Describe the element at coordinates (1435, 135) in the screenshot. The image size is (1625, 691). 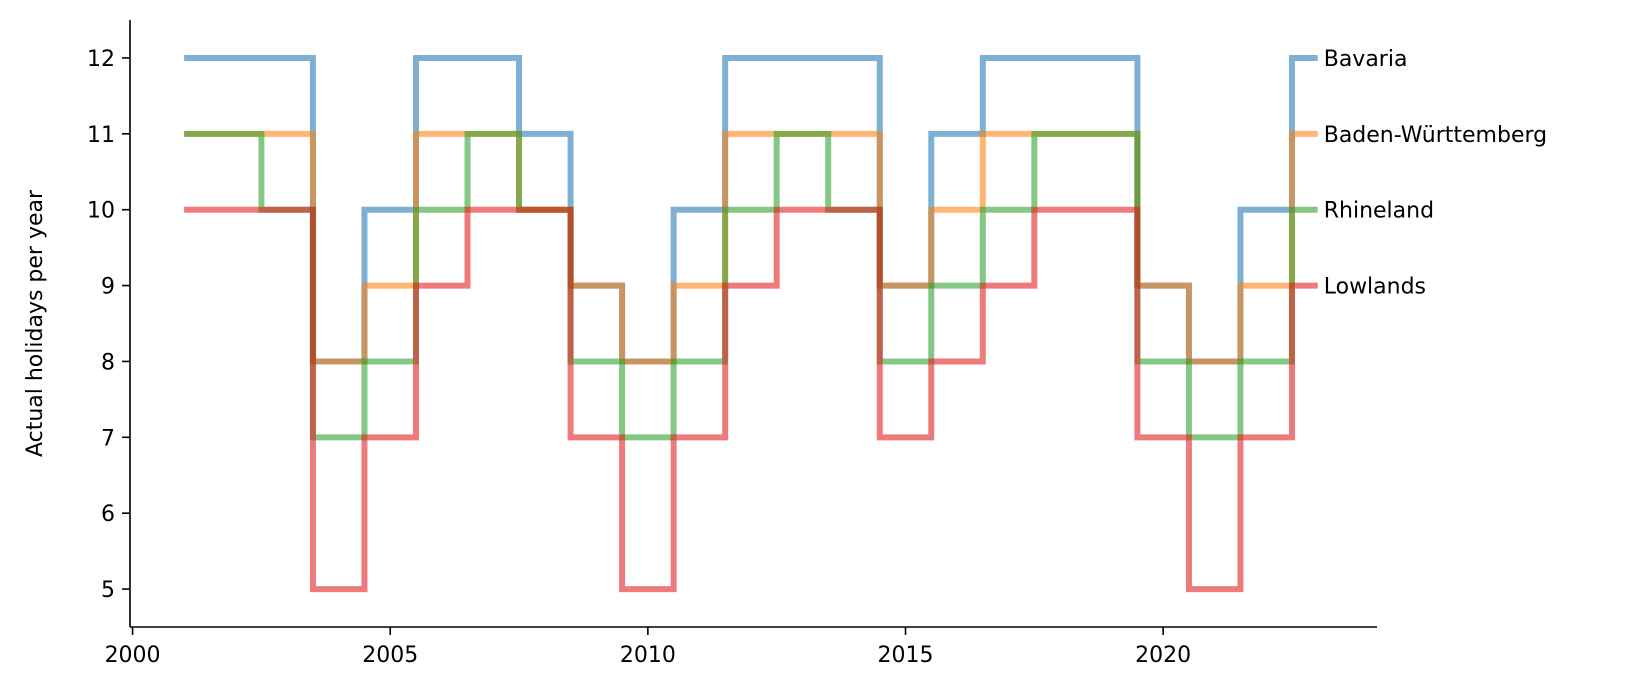
I see `series-label-baden-w-rttemberg: Baden-Württemberg` at that location.